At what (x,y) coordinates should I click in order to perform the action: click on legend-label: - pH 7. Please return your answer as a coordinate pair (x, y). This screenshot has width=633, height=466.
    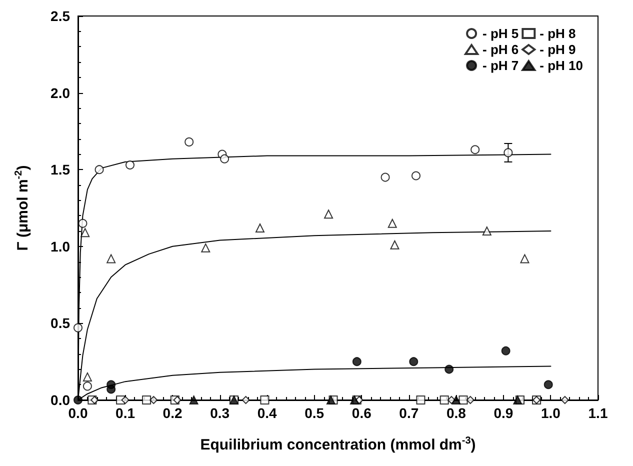
    Looking at the image, I should click on (500, 65).